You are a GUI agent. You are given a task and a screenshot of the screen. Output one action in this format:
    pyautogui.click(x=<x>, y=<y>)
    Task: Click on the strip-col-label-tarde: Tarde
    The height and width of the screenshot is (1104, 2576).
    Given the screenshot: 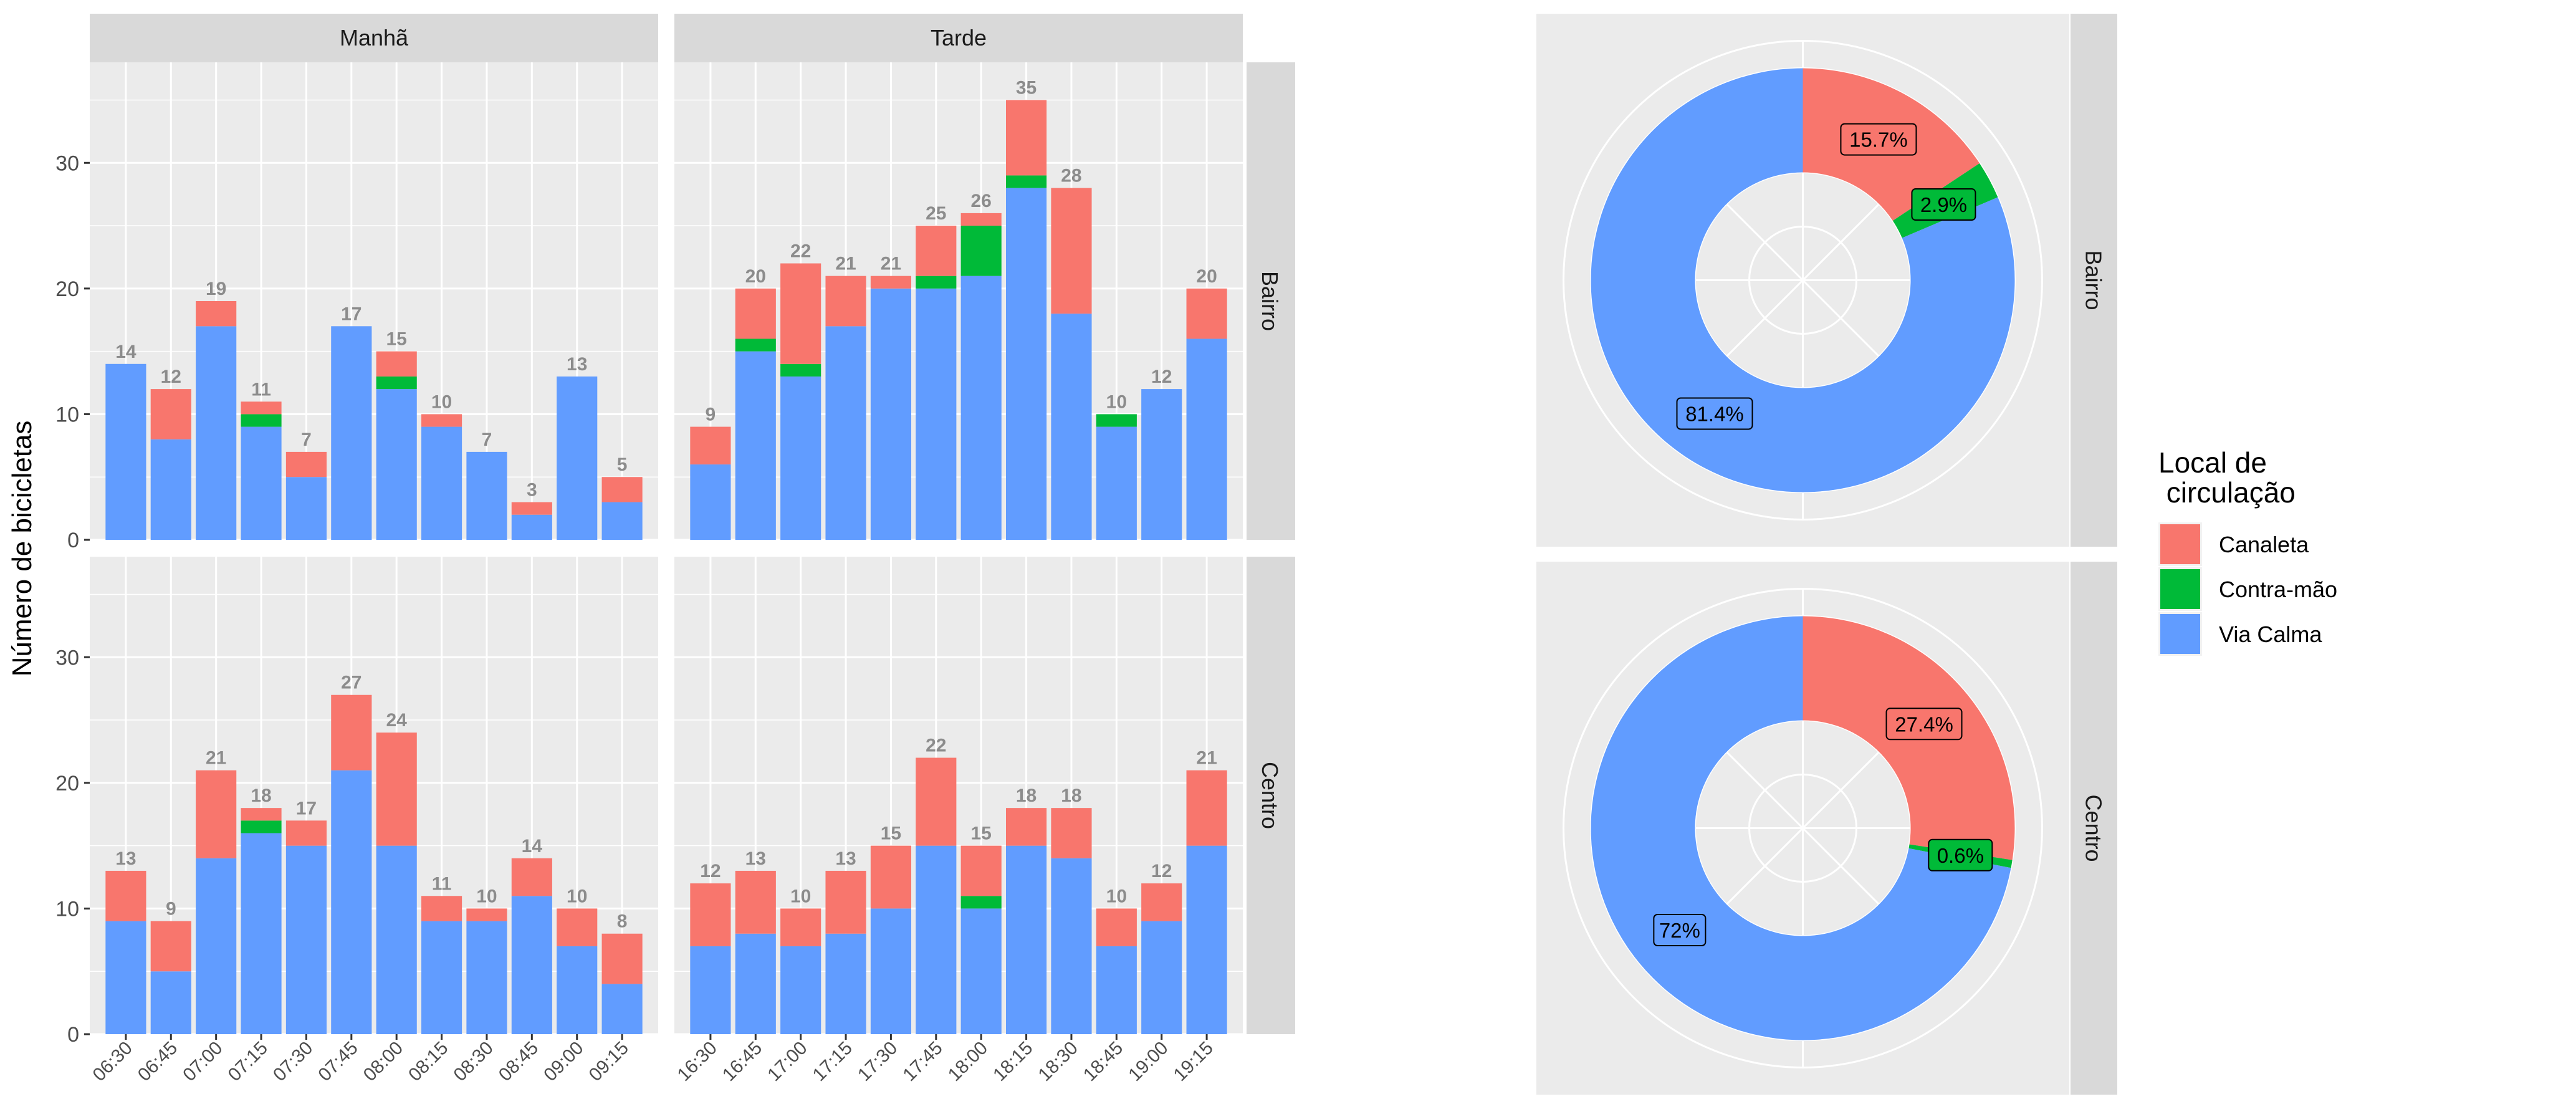 What is the action you would take?
    pyautogui.click(x=959, y=37)
    